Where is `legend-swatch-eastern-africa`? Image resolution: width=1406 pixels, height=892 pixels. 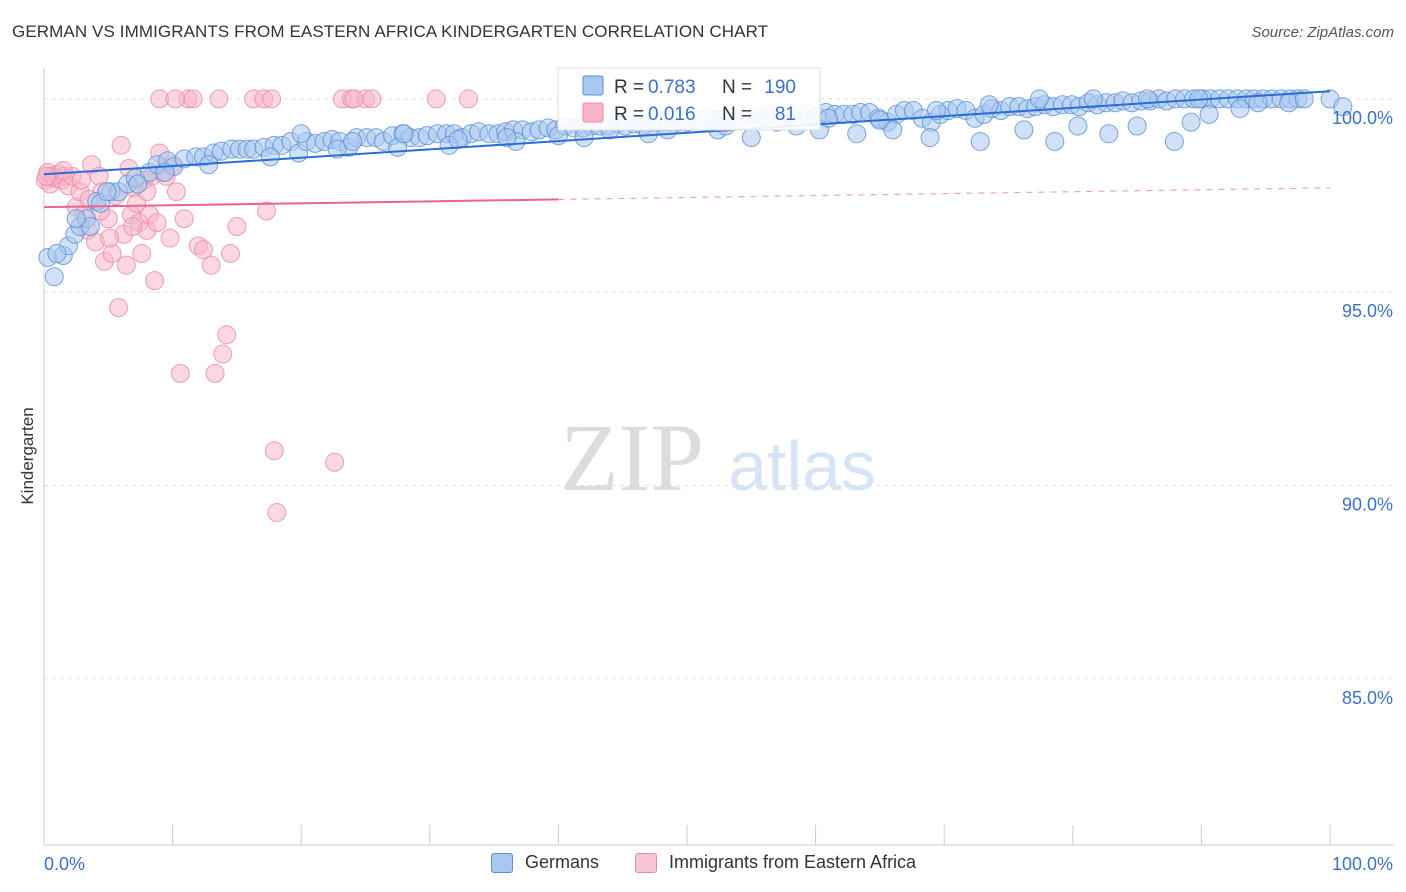
legend-swatch-eastern-africa is located at coordinates (646, 862).